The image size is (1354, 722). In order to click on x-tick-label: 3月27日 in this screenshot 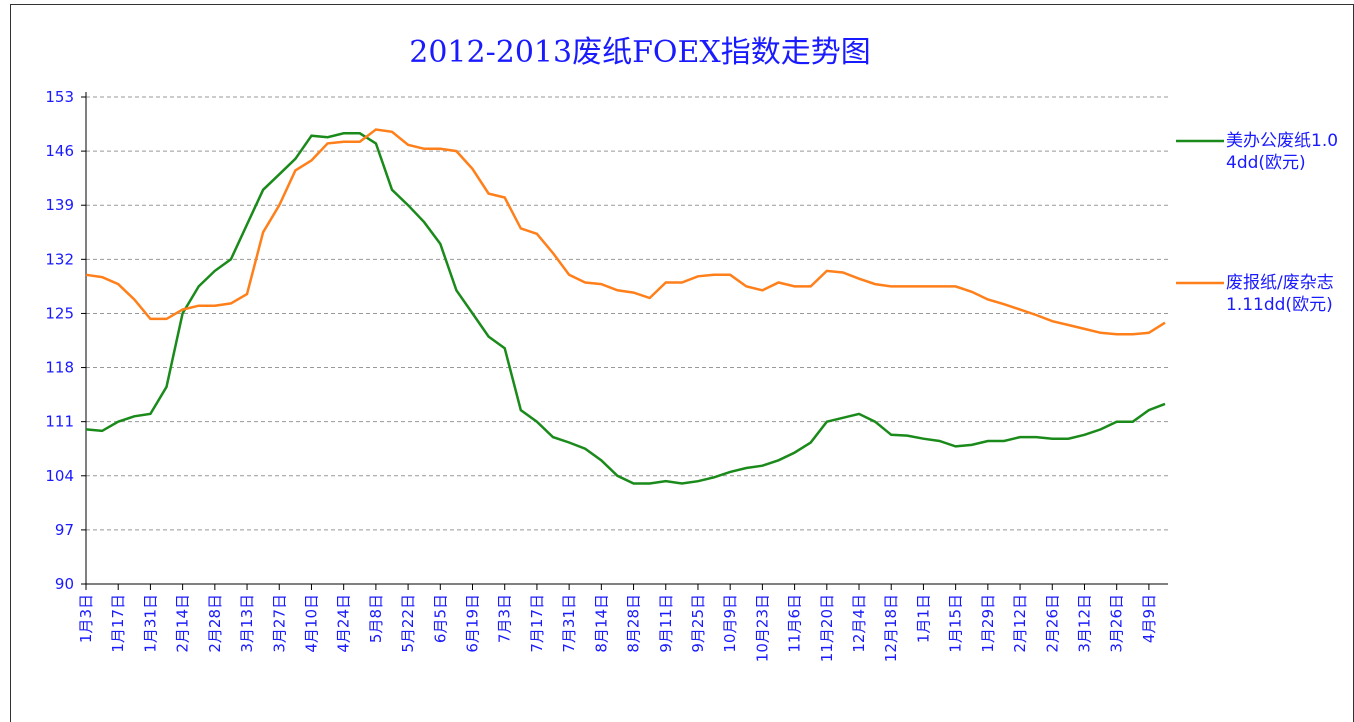, I will do `click(279, 623)`.